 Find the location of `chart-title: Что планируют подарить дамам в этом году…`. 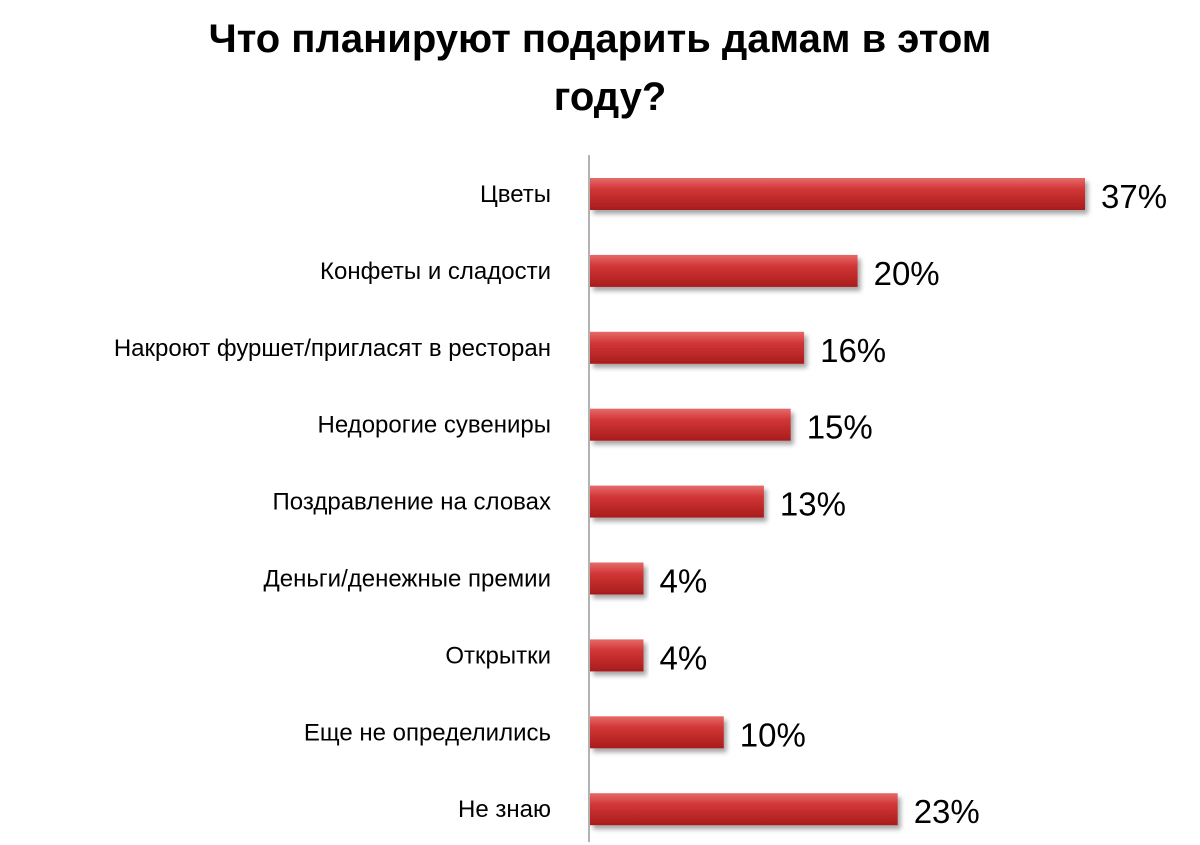

chart-title: Что планируют подарить дамам в этом году… is located at coordinates (600, 68).